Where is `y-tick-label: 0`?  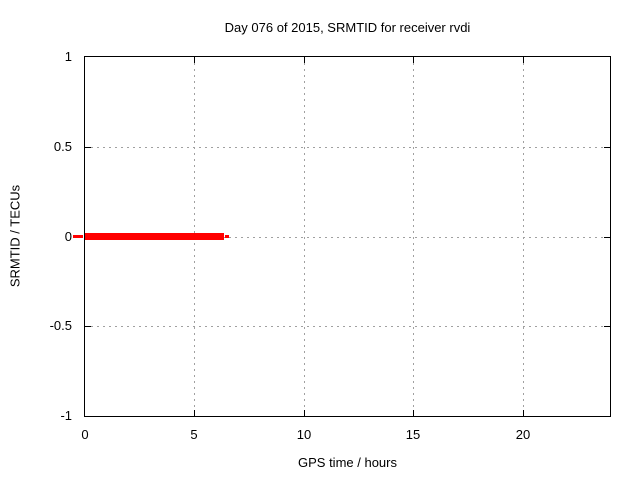 y-tick-label: 0 is located at coordinates (68, 236).